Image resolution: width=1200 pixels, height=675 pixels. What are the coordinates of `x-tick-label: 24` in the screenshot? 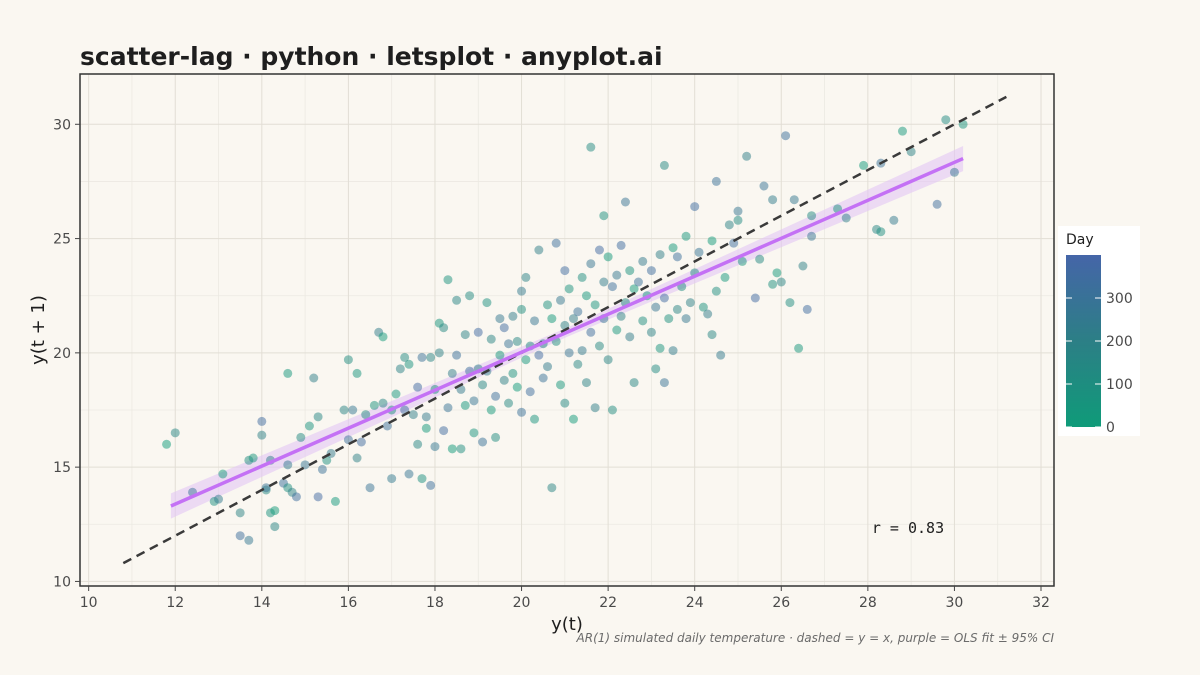 It's located at (695, 603).